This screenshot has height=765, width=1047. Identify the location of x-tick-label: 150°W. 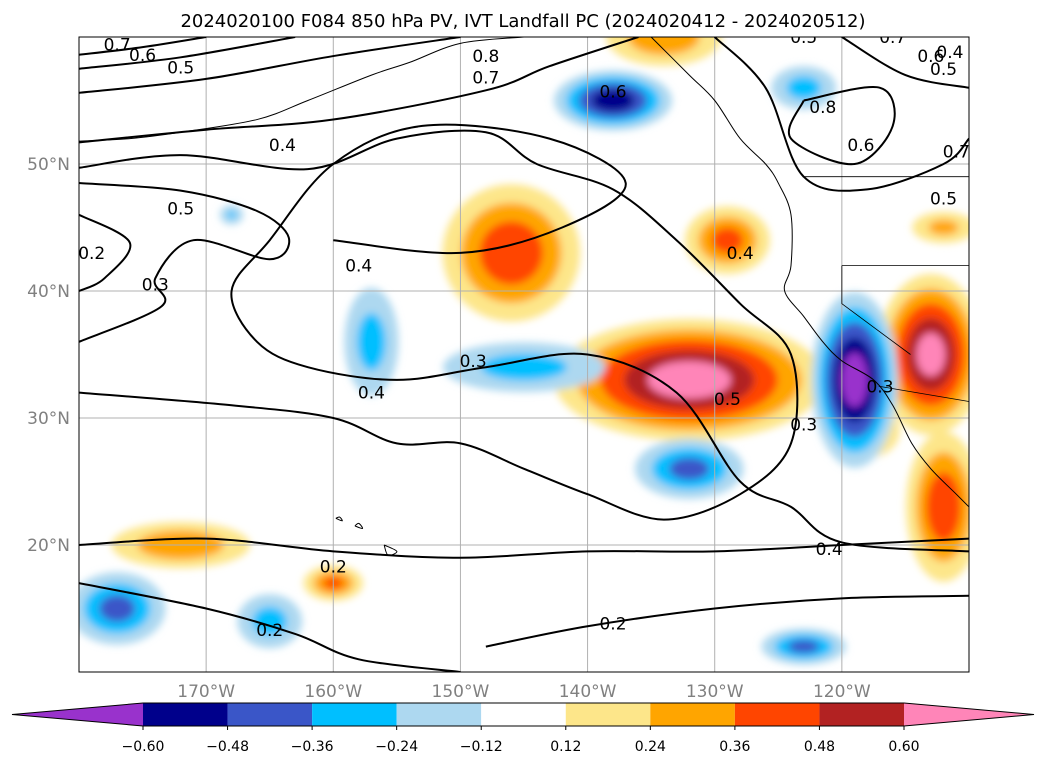
(461, 692).